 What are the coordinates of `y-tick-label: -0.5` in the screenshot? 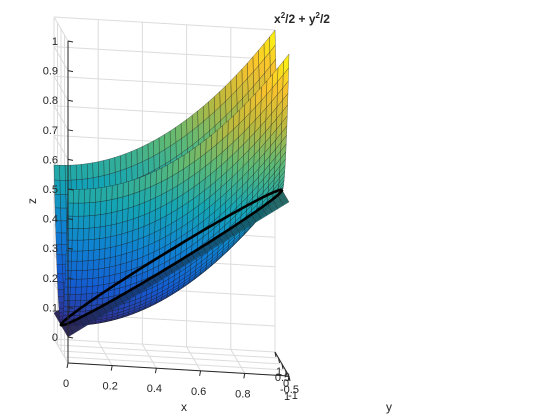 It's located at (289, 390).